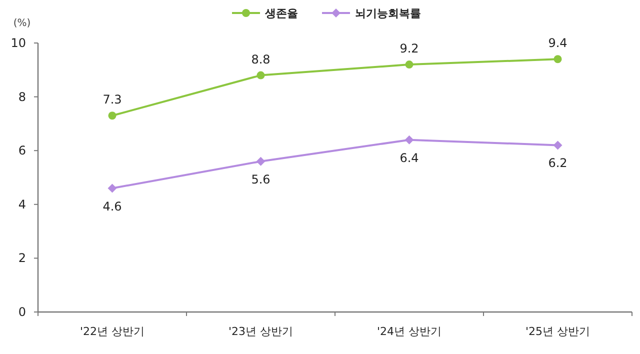 This screenshot has width=640, height=354. What do you see at coordinates (557, 331) in the screenshot?
I see `x-tick-label: '25년 상반기` at bounding box center [557, 331].